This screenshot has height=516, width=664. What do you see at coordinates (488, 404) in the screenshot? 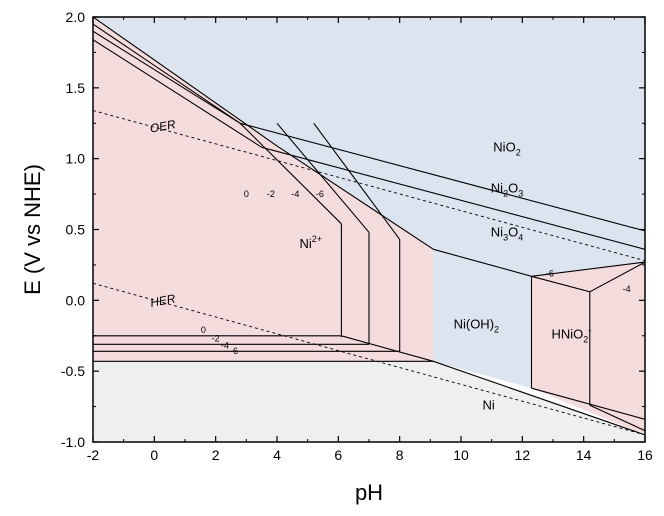
I see `species-label-6: Ni` at bounding box center [488, 404].